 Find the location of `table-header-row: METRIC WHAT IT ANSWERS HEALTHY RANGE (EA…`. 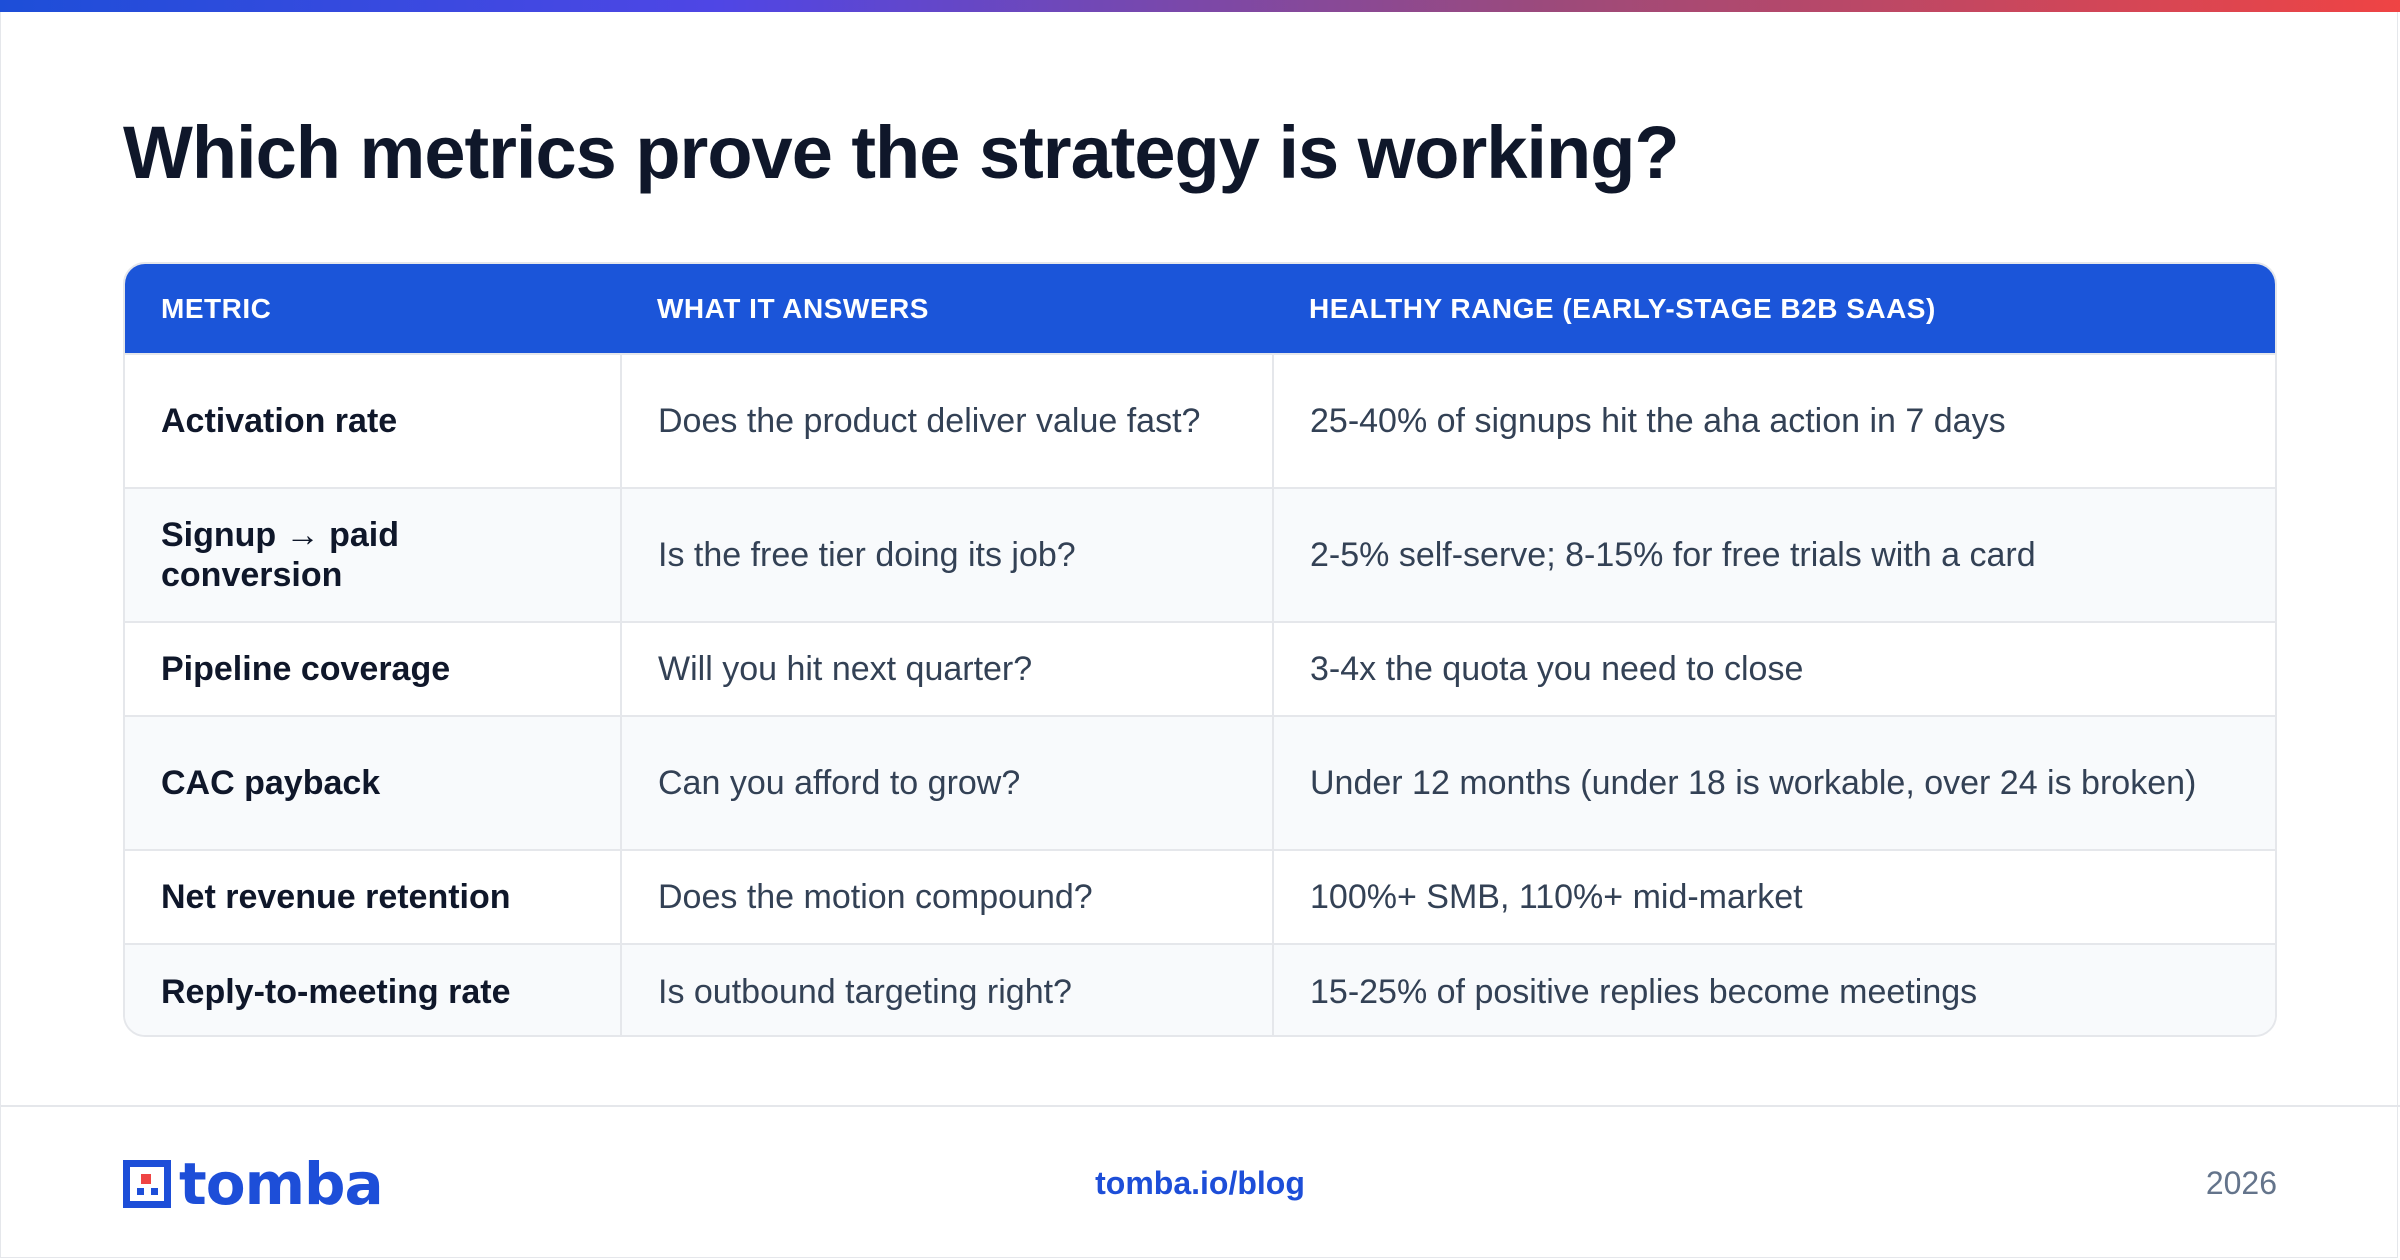

table-header-row: METRIC WHAT IT ANSWERS HEALTHY RANGE (EA… is located at coordinates (1200, 309).